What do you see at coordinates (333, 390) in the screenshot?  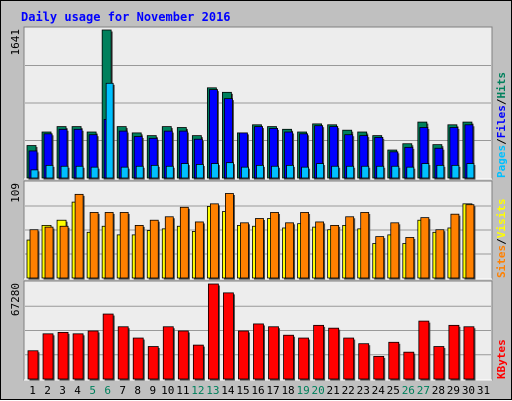 I see `x-label-day-21: 21` at bounding box center [333, 390].